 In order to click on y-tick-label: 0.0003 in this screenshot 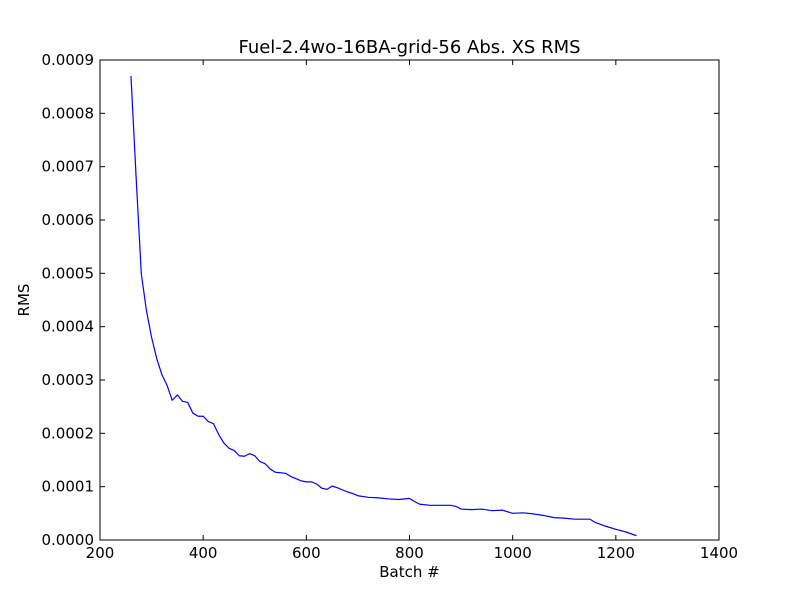, I will do `click(68, 380)`.